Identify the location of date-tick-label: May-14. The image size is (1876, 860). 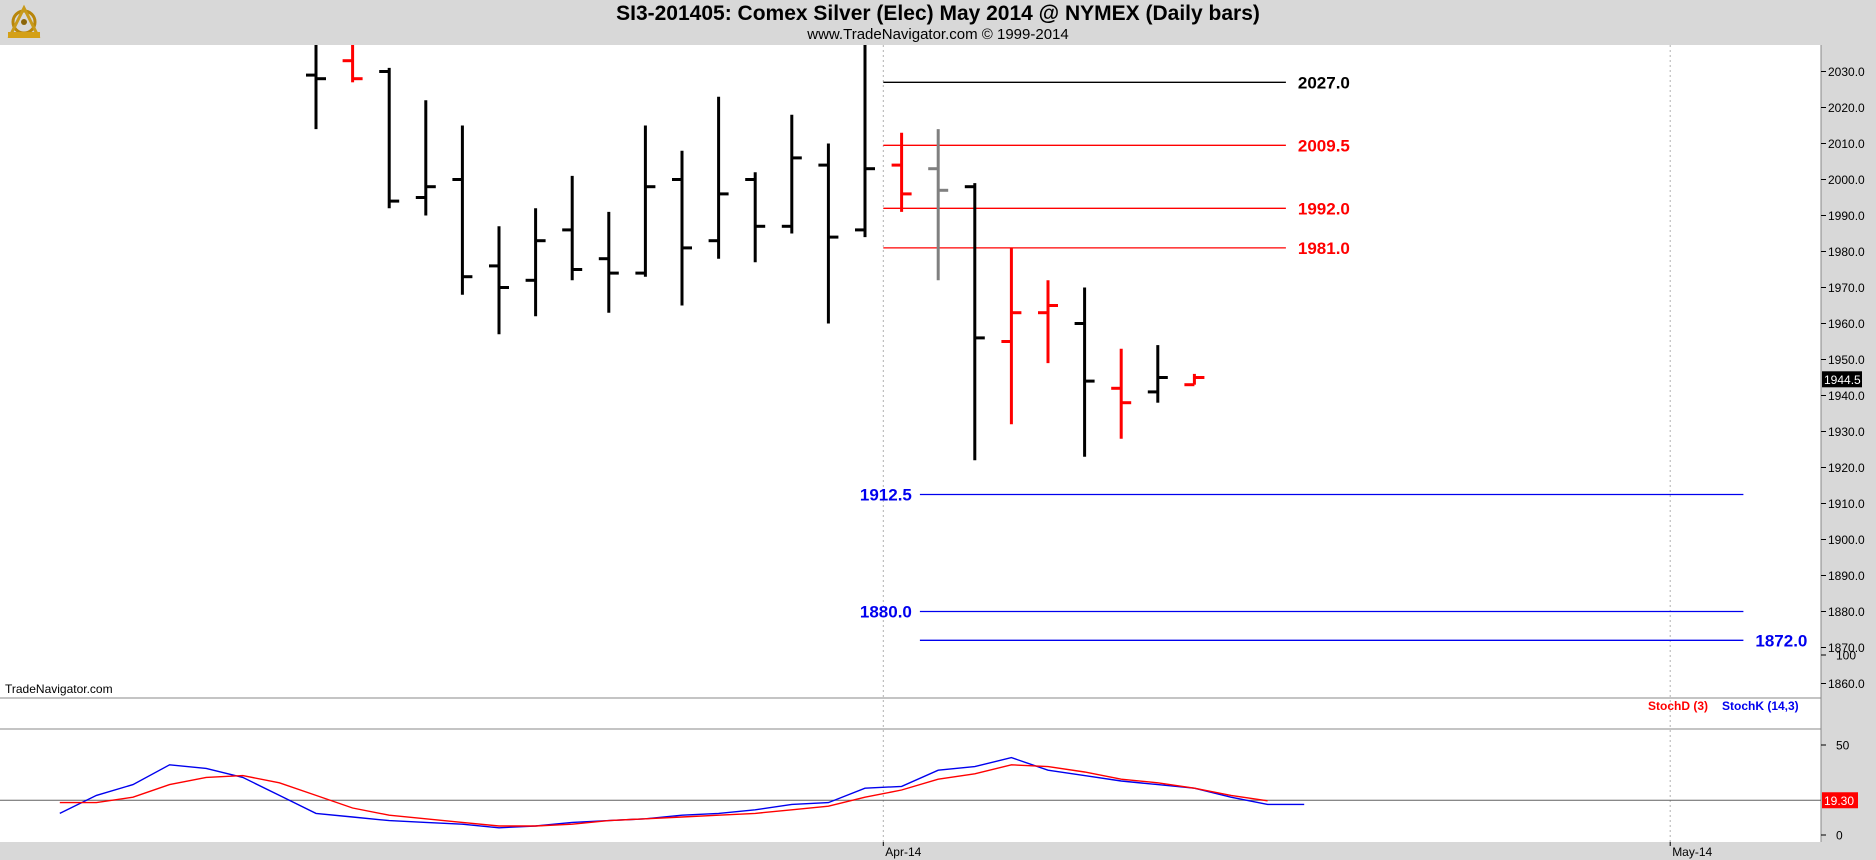
(1692, 852).